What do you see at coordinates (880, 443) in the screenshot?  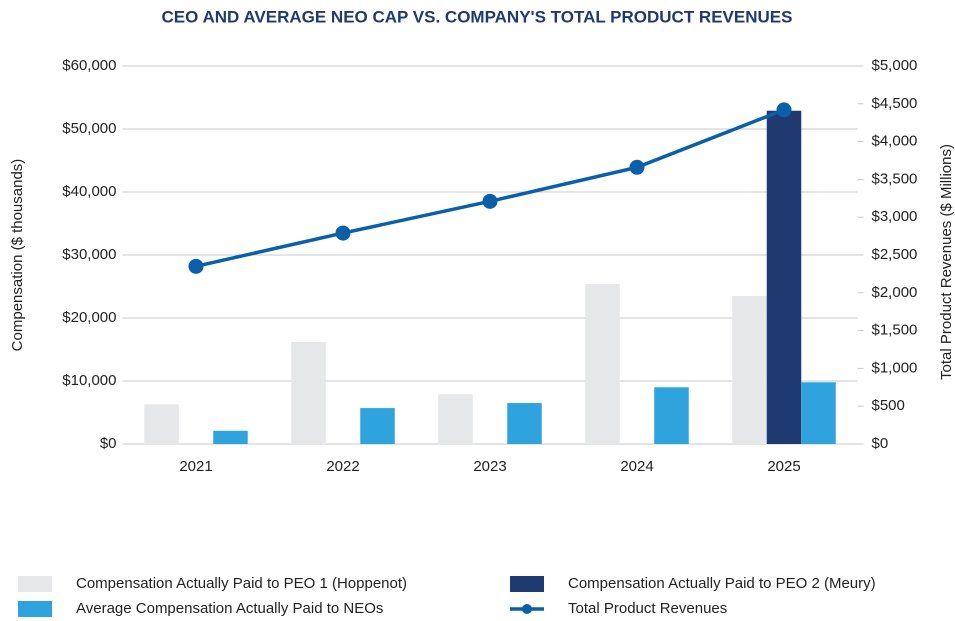 I see `y2-tick-label: $0` at bounding box center [880, 443].